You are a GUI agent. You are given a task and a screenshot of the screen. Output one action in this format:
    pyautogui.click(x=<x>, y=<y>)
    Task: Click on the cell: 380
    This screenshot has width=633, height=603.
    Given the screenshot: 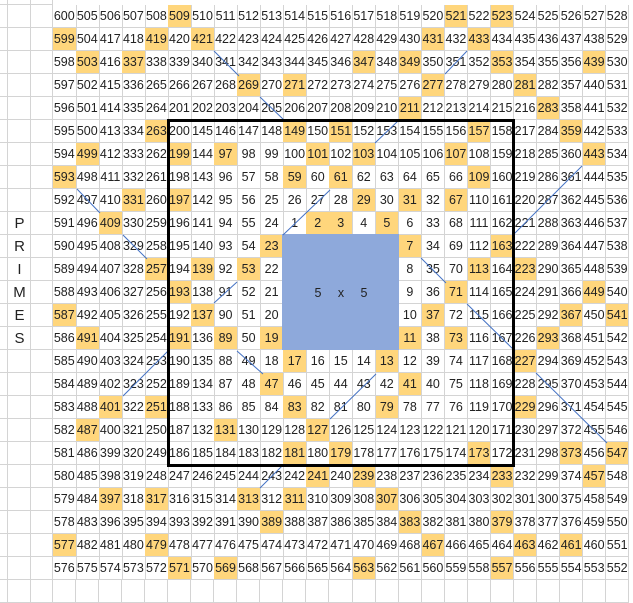 What is the action you would take?
    pyautogui.click(x=479, y=522)
    